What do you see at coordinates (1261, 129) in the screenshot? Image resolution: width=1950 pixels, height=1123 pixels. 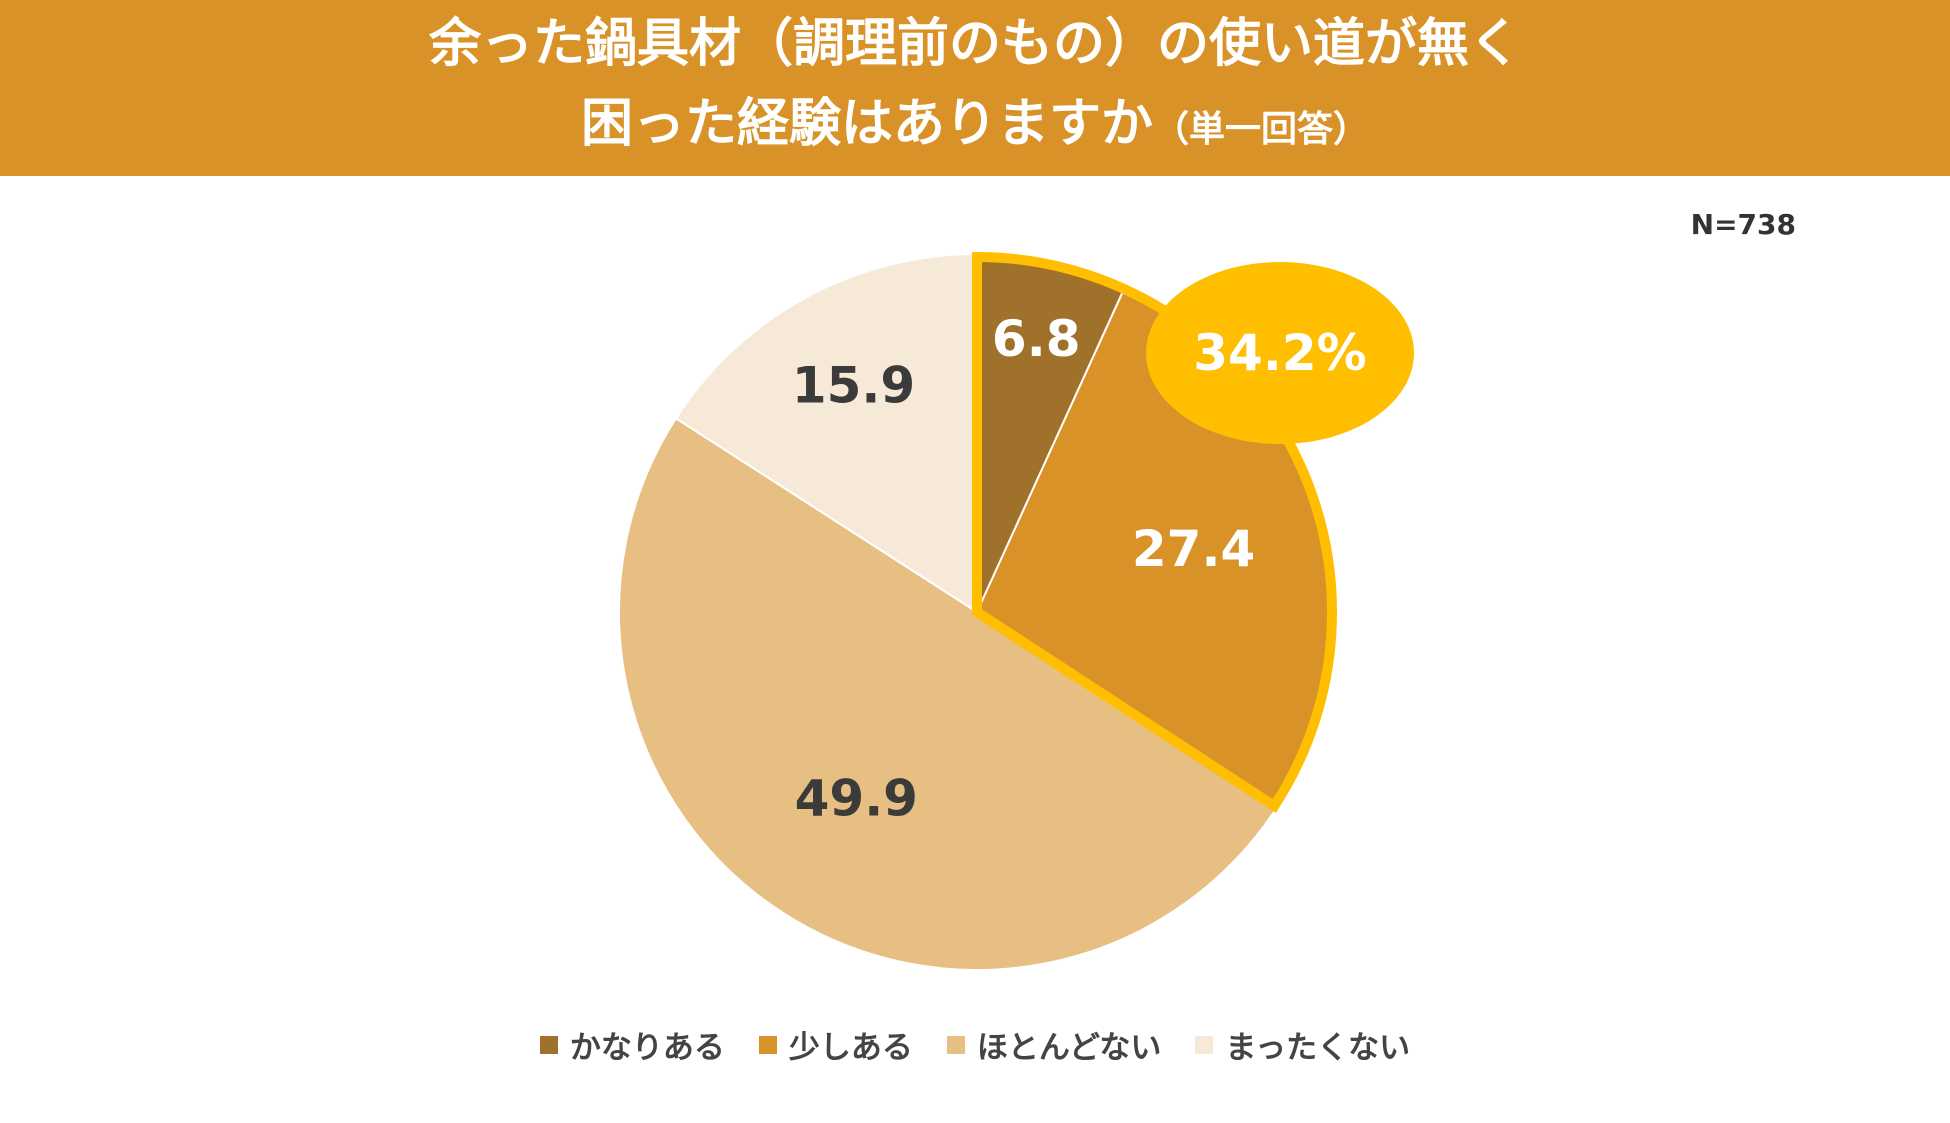 I see `chart-title-sub: （単一回答）` at bounding box center [1261, 129].